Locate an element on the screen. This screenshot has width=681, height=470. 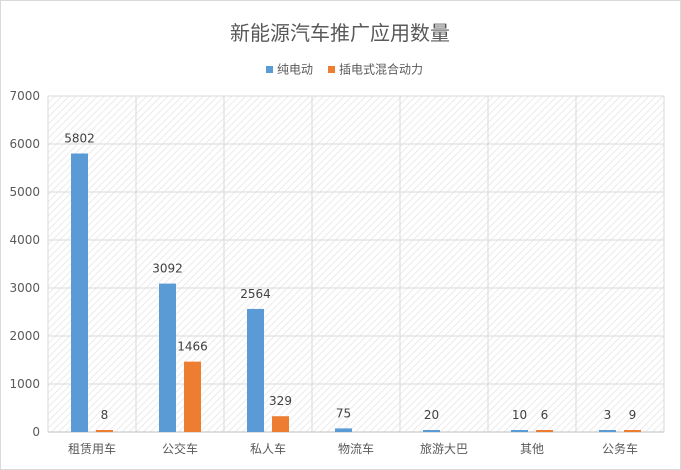
x-tick-label: 物流车 is located at coordinates (356, 448).